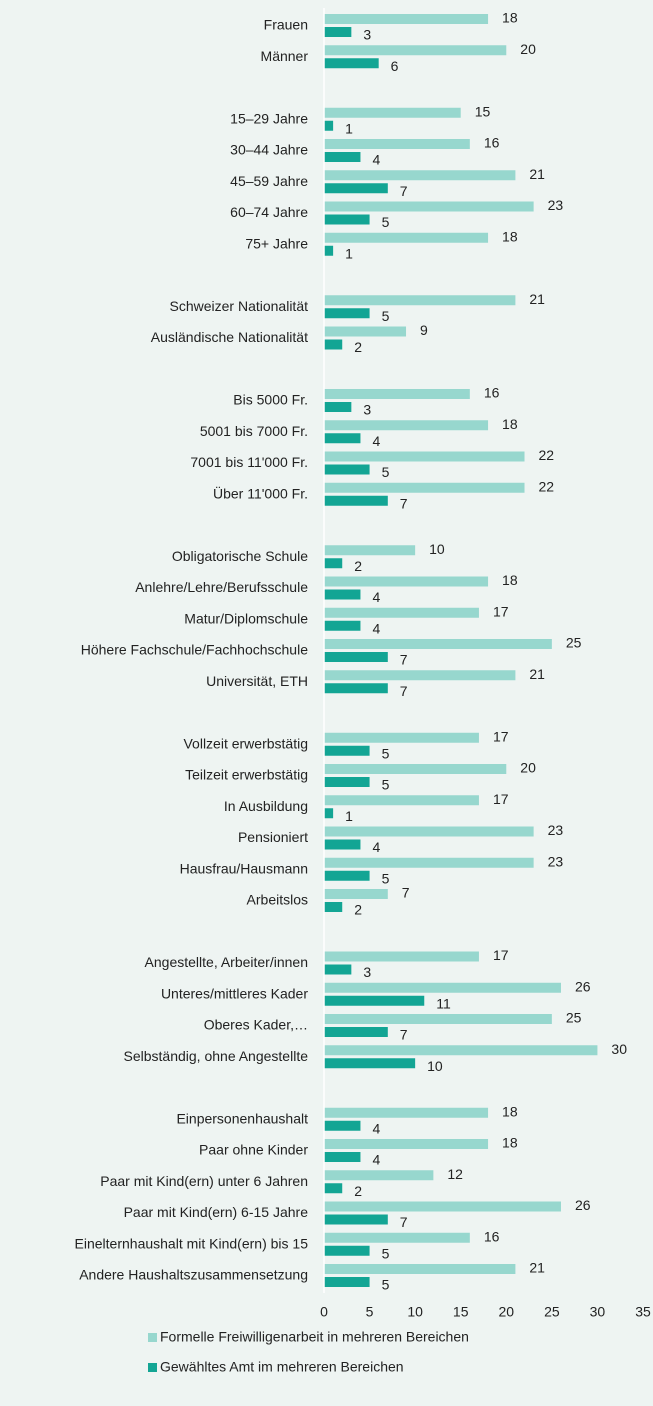  Describe the element at coordinates (349, 816) in the screenshot. I see `value-label: 1` at that location.